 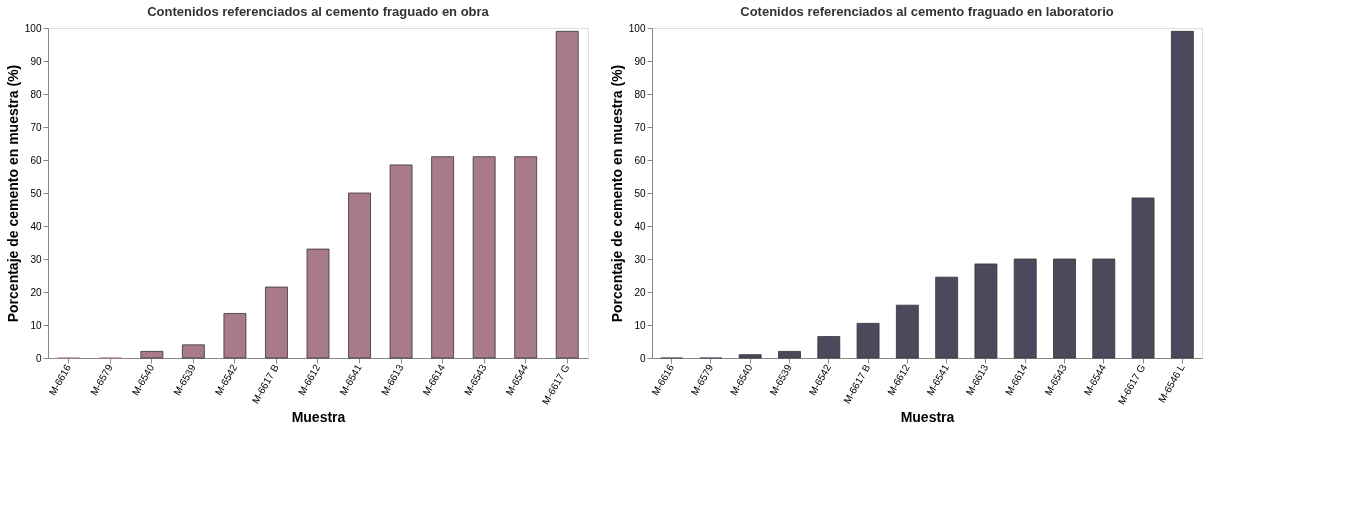 What do you see at coordinates (318, 11) in the screenshot?
I see `chart-title: Contenidos referenciados al cemento fraguado en obra` at bounding box center [318, 11].